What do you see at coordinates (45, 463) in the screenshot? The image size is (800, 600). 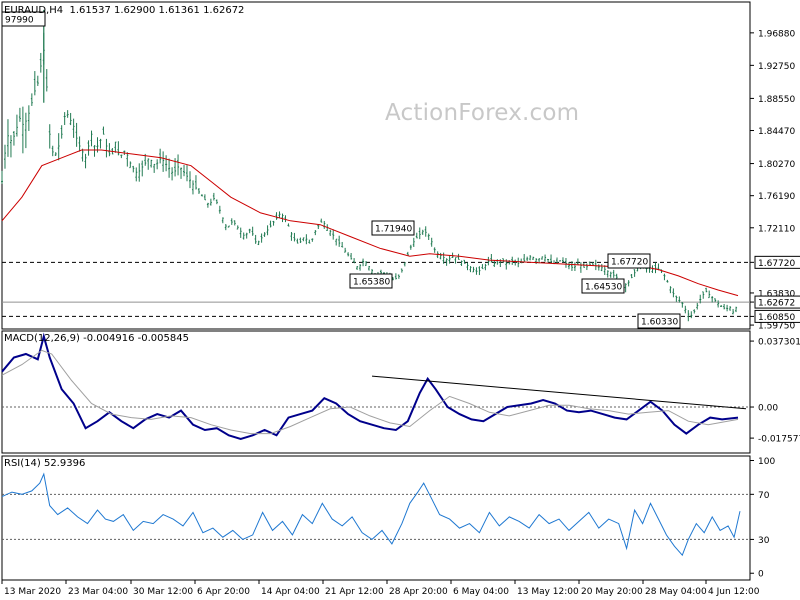 I see `rsi-header: RSI(14) 52.9396` at bounding box center [45, 463].